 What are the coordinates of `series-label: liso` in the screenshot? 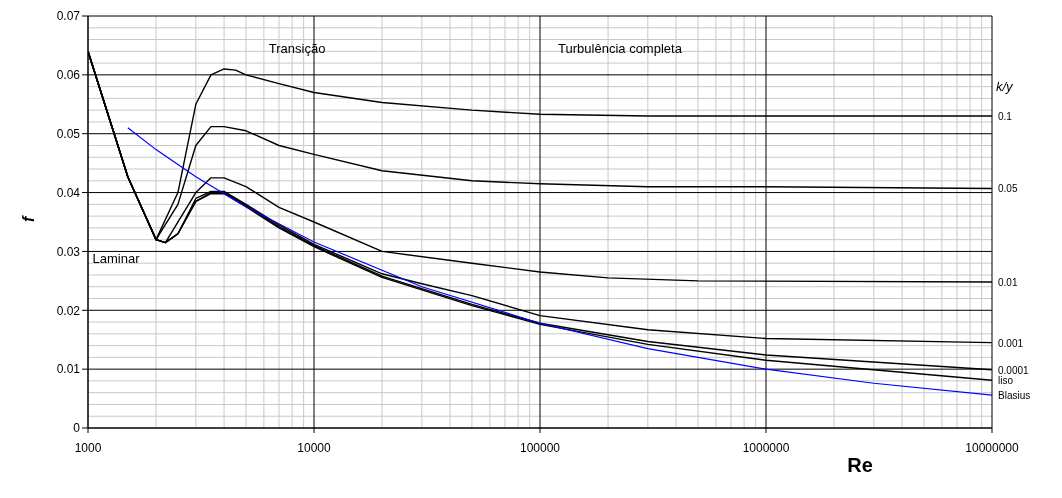 It's located at (1006, 381).